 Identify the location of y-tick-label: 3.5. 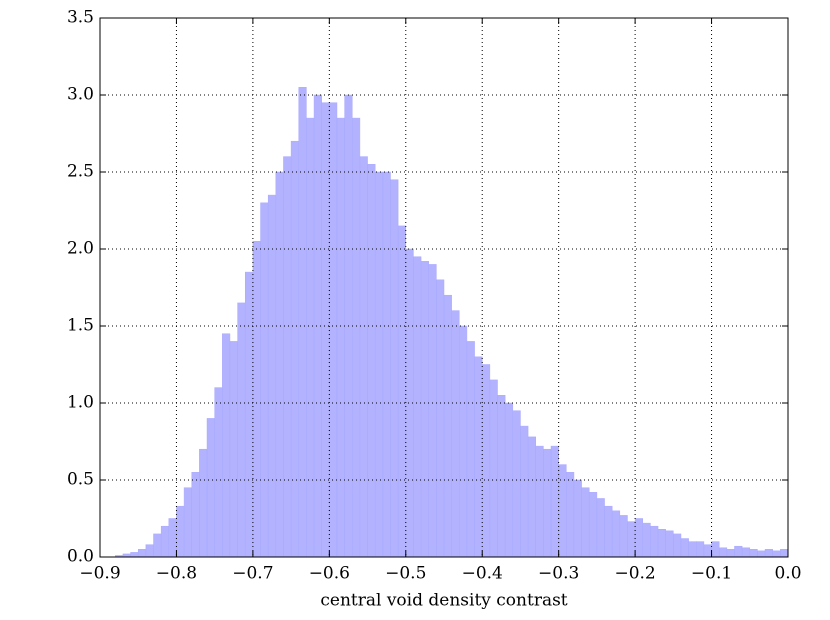
(80, 18).